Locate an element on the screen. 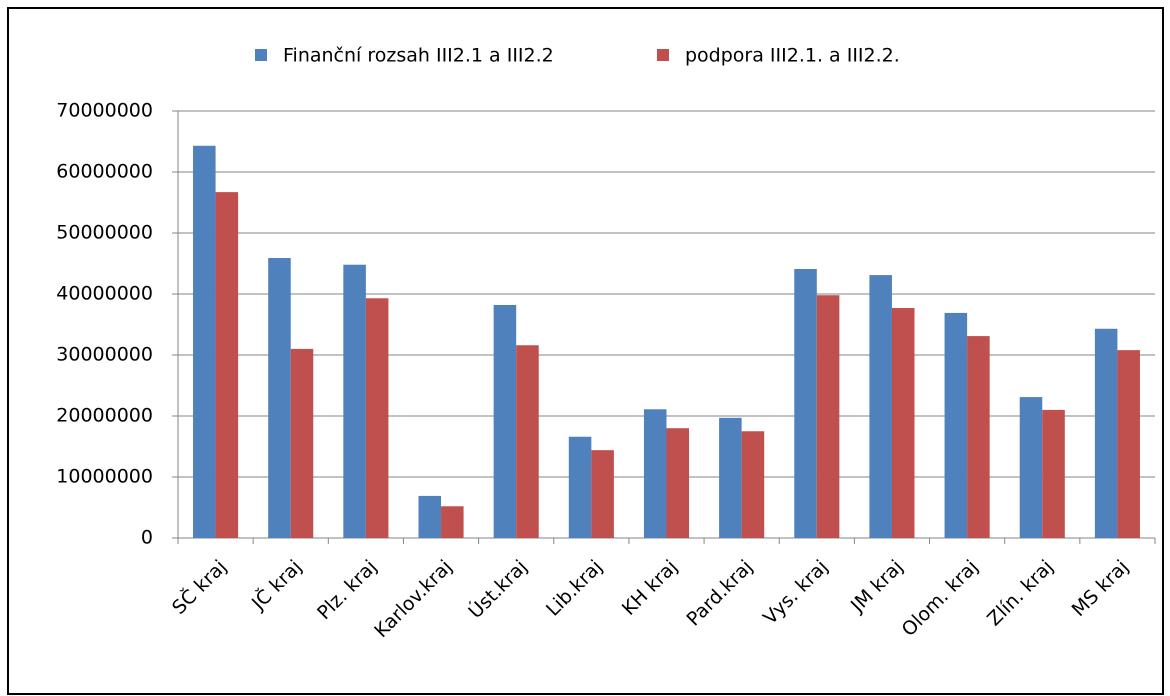 The height and width of the screenshot is (696, 1170). y-tick-label: 30000000 is located at coordinates (104, 355).